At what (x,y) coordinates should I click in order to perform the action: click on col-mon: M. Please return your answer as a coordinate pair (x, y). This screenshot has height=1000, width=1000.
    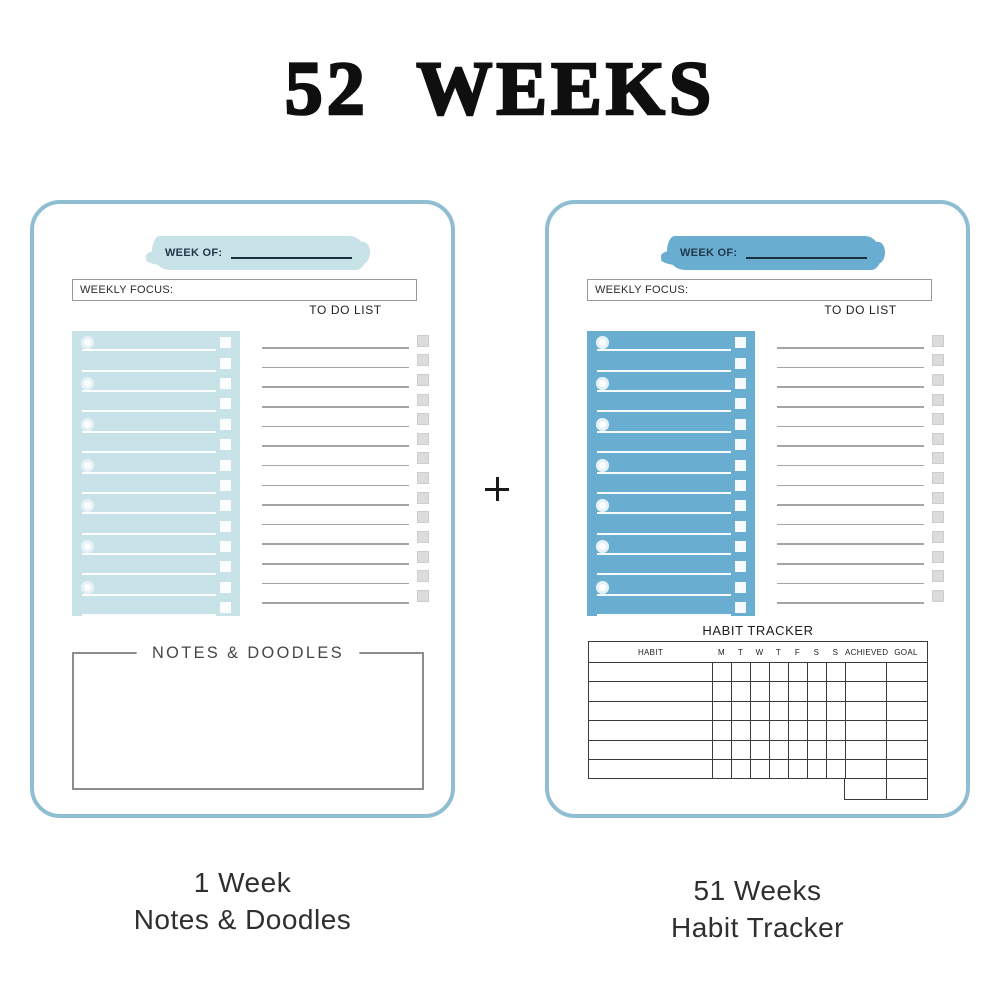
    Looking at the image, I should click on (721, 652).